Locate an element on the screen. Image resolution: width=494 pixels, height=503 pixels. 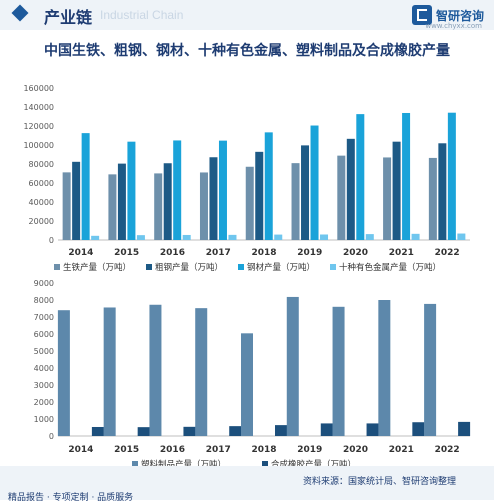
y-tick-label: 140000 is located at coordinates (38, 107).